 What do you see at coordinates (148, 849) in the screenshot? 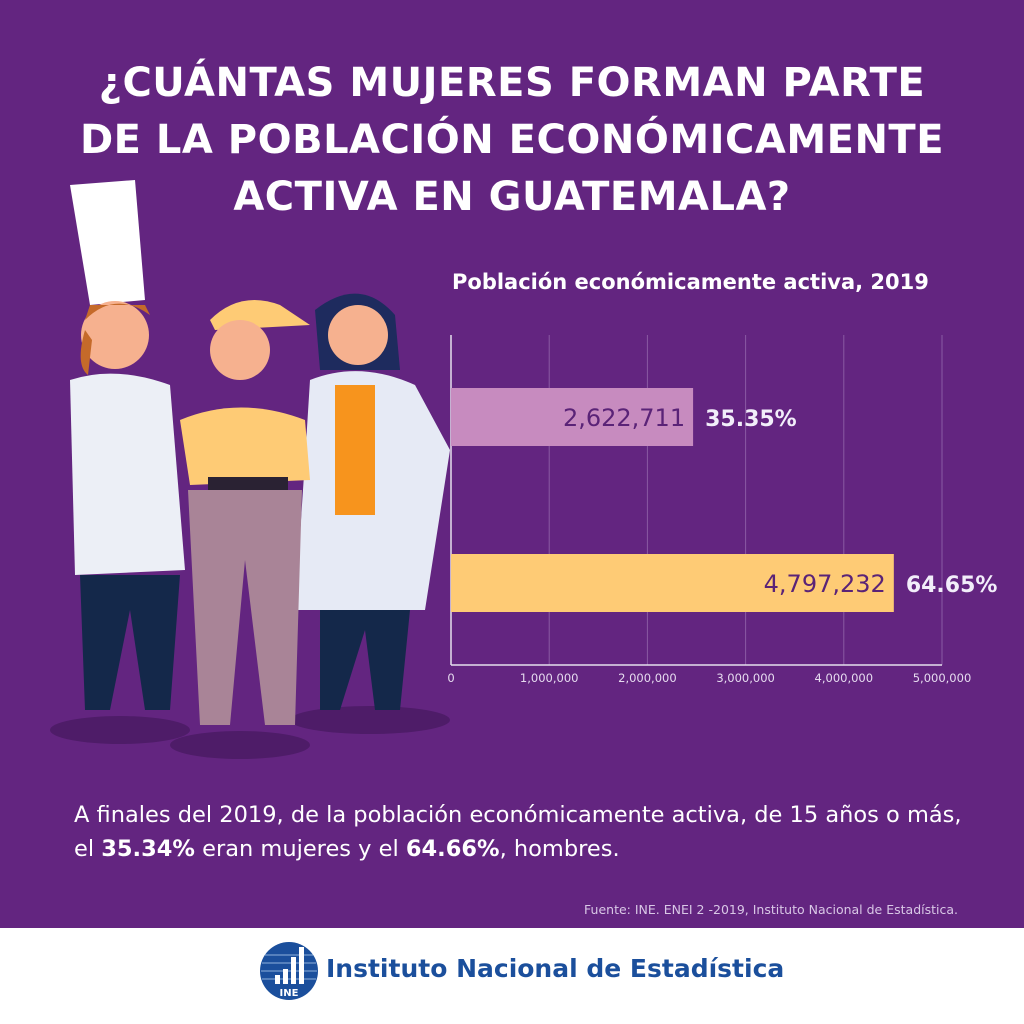
I see `women-percentage: 35.34%` at bounding box center [148, 849].